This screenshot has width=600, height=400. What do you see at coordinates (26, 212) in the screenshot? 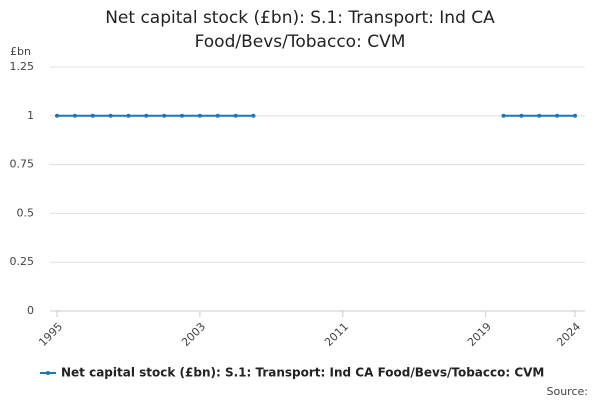
I see `y-tick-label: 0.5` at bounding box center [26, 212].